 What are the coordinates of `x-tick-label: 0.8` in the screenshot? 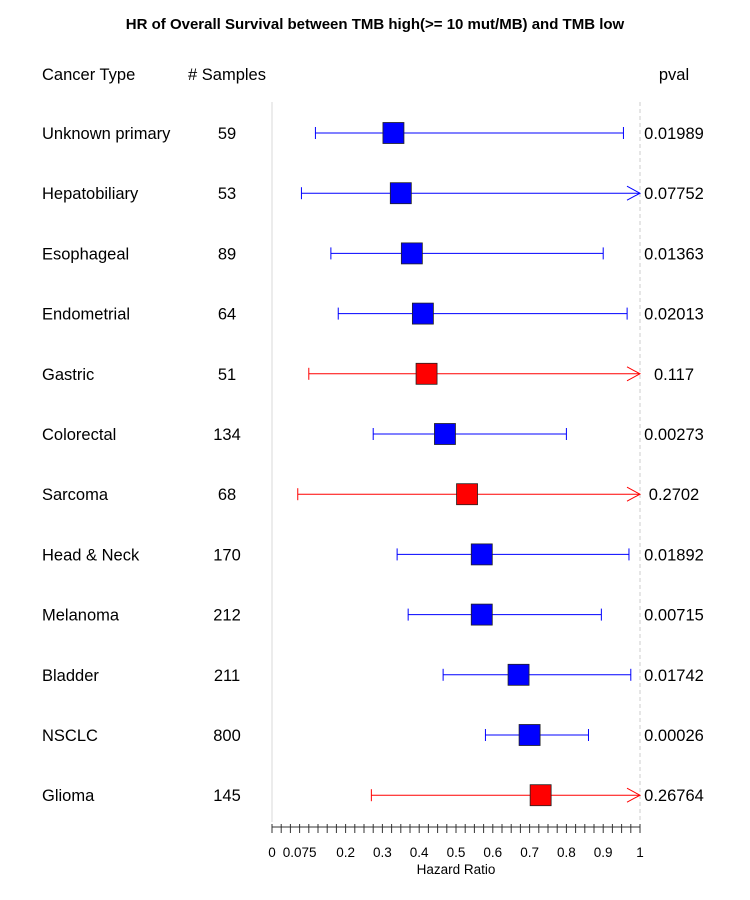 It's located at (566, 852).